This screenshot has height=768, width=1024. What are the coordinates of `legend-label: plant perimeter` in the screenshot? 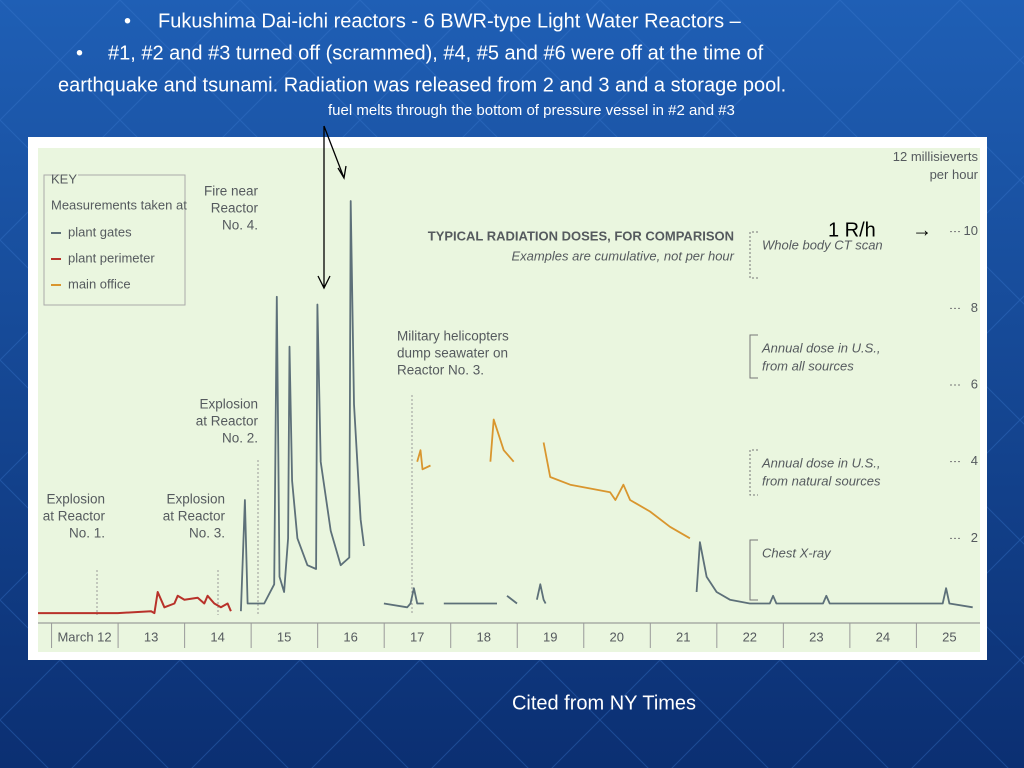 It's located at (111, 257).